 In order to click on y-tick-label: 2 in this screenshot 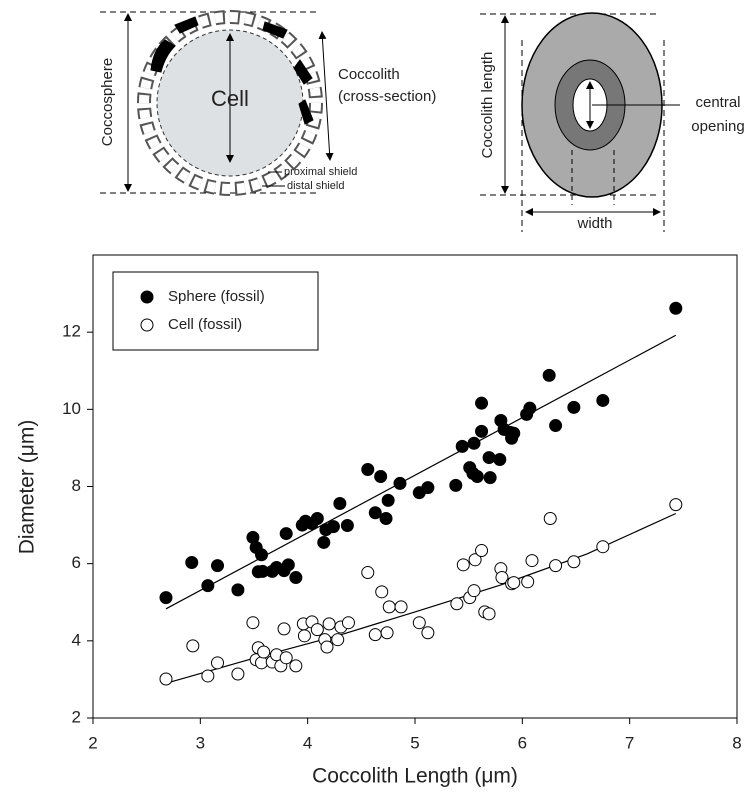, I will do `click(76, 716)`.